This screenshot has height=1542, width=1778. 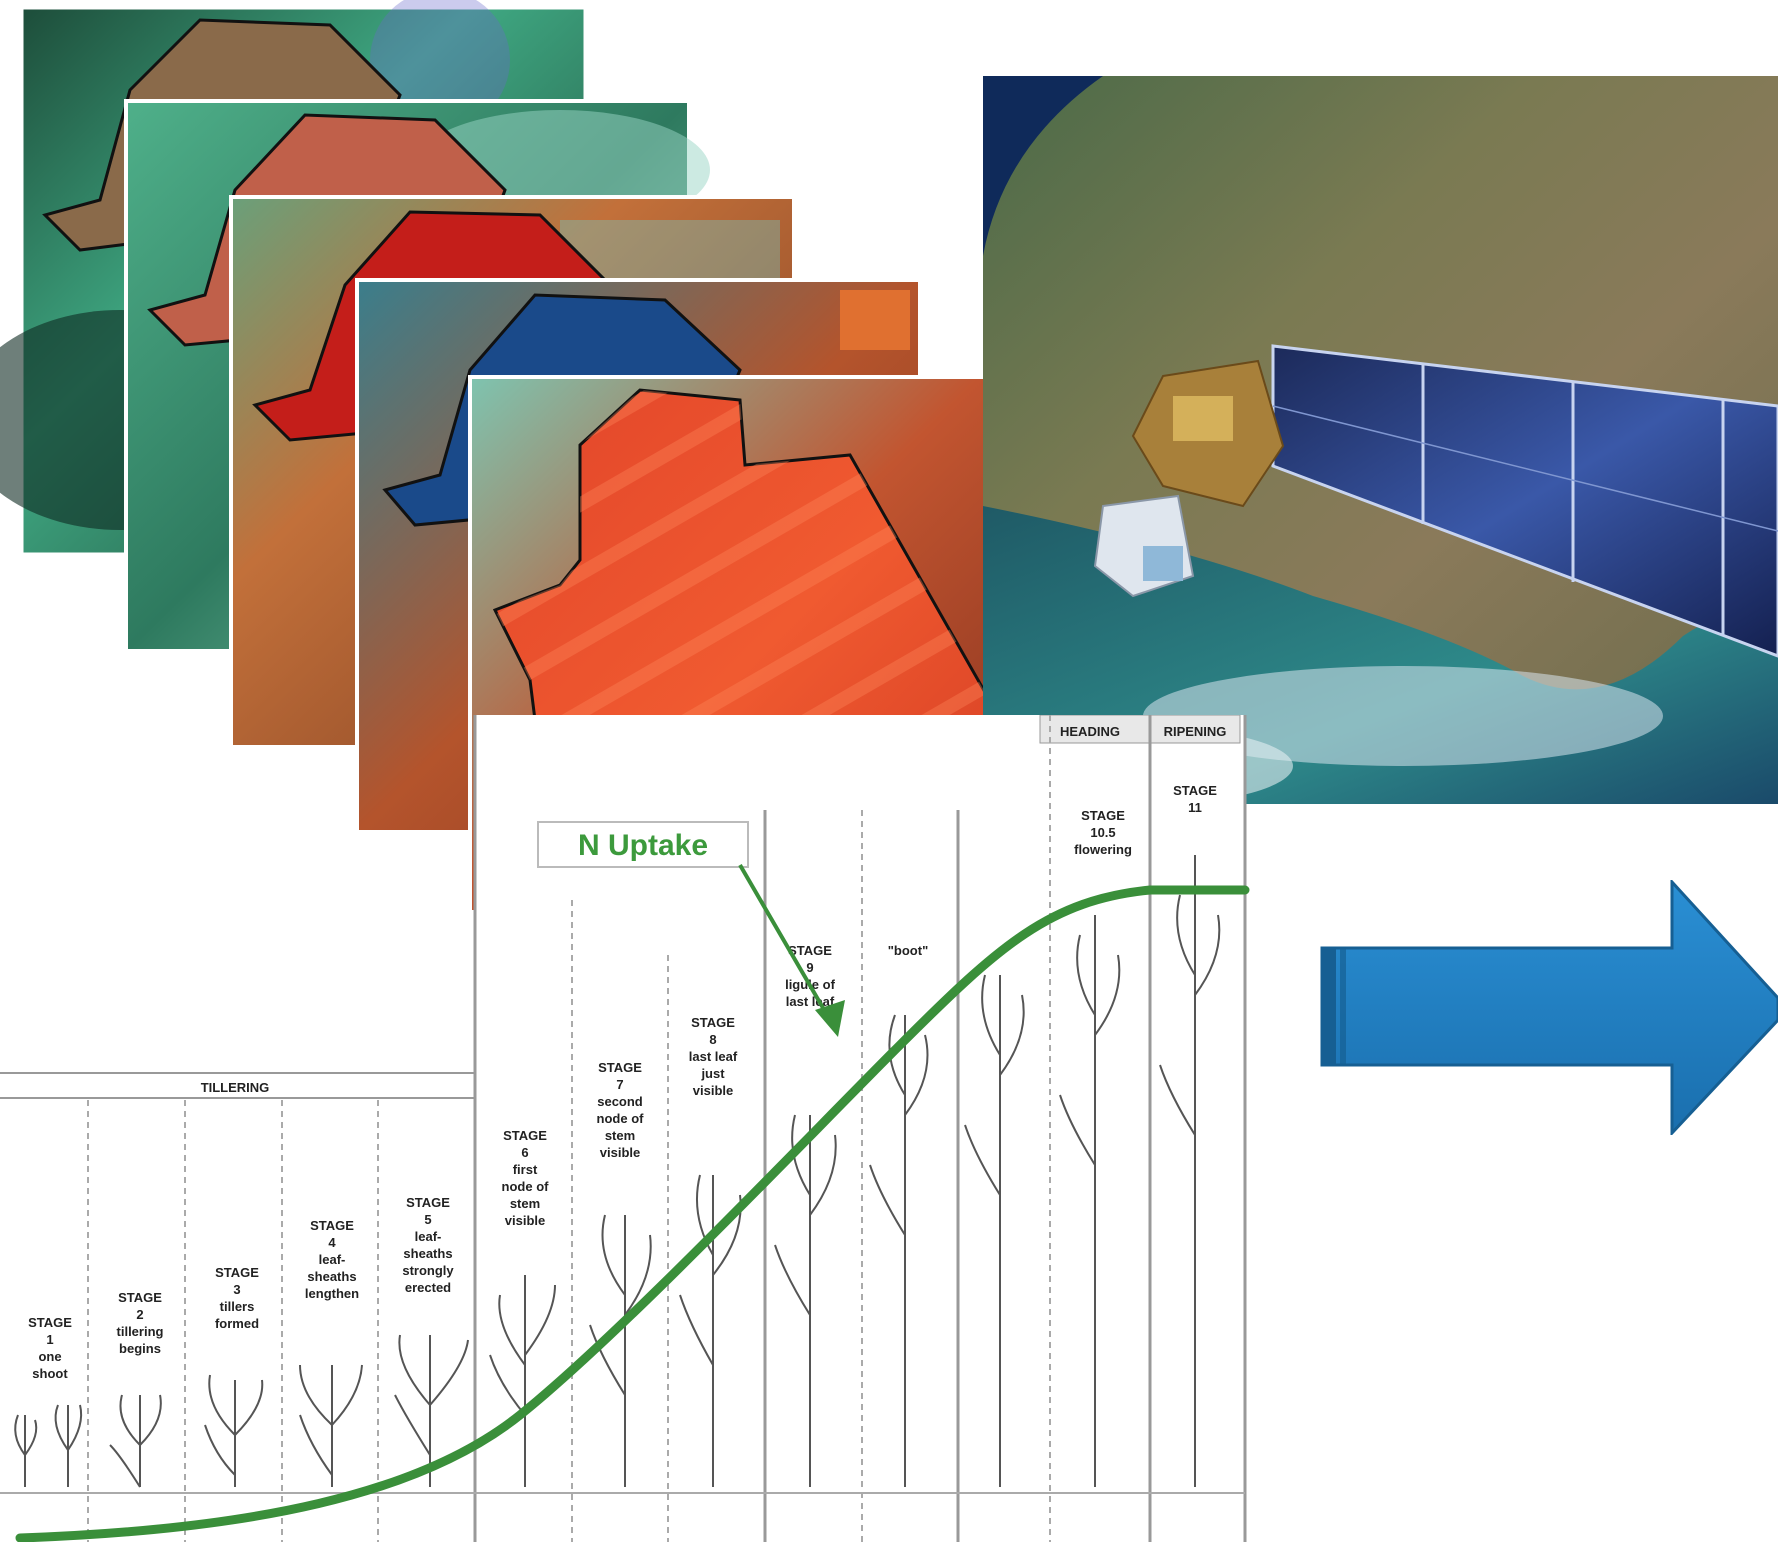 I want to click on svg-text: first, so click(x=525, y=1169).